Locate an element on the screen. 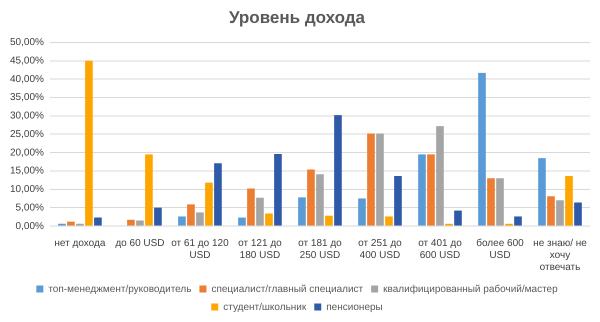 The image size is (600, 322). y-tick-label: 5,00% is located at coordinates (30, 208).